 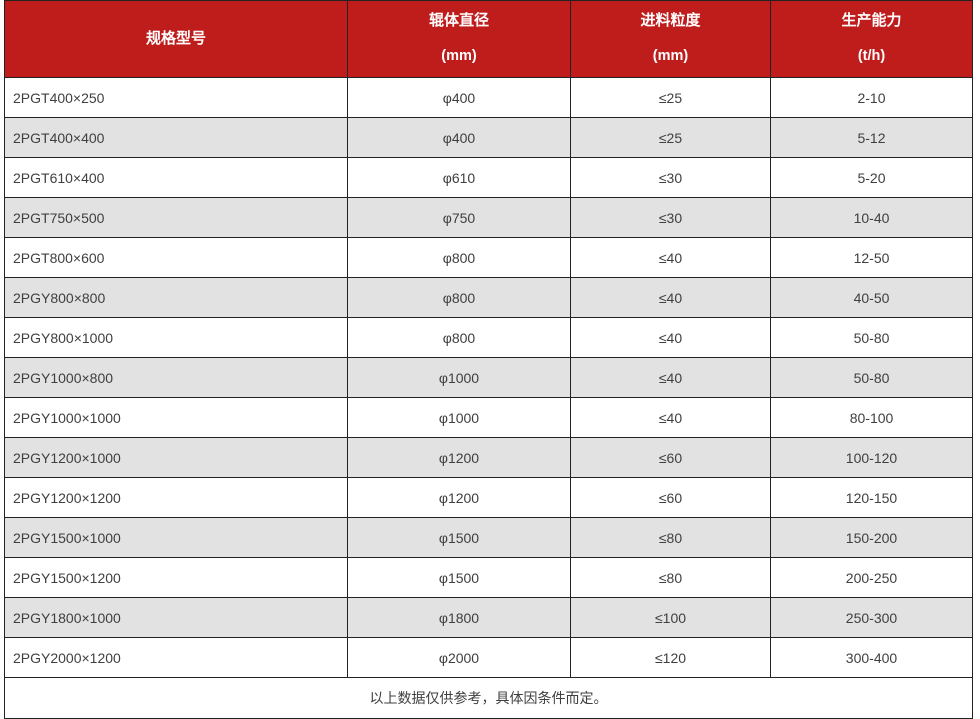 What do you see at coordinates (176, 137) in the screenshot?
I see `cell-model: 2PGT400×400` at bounding box center [176, 137].